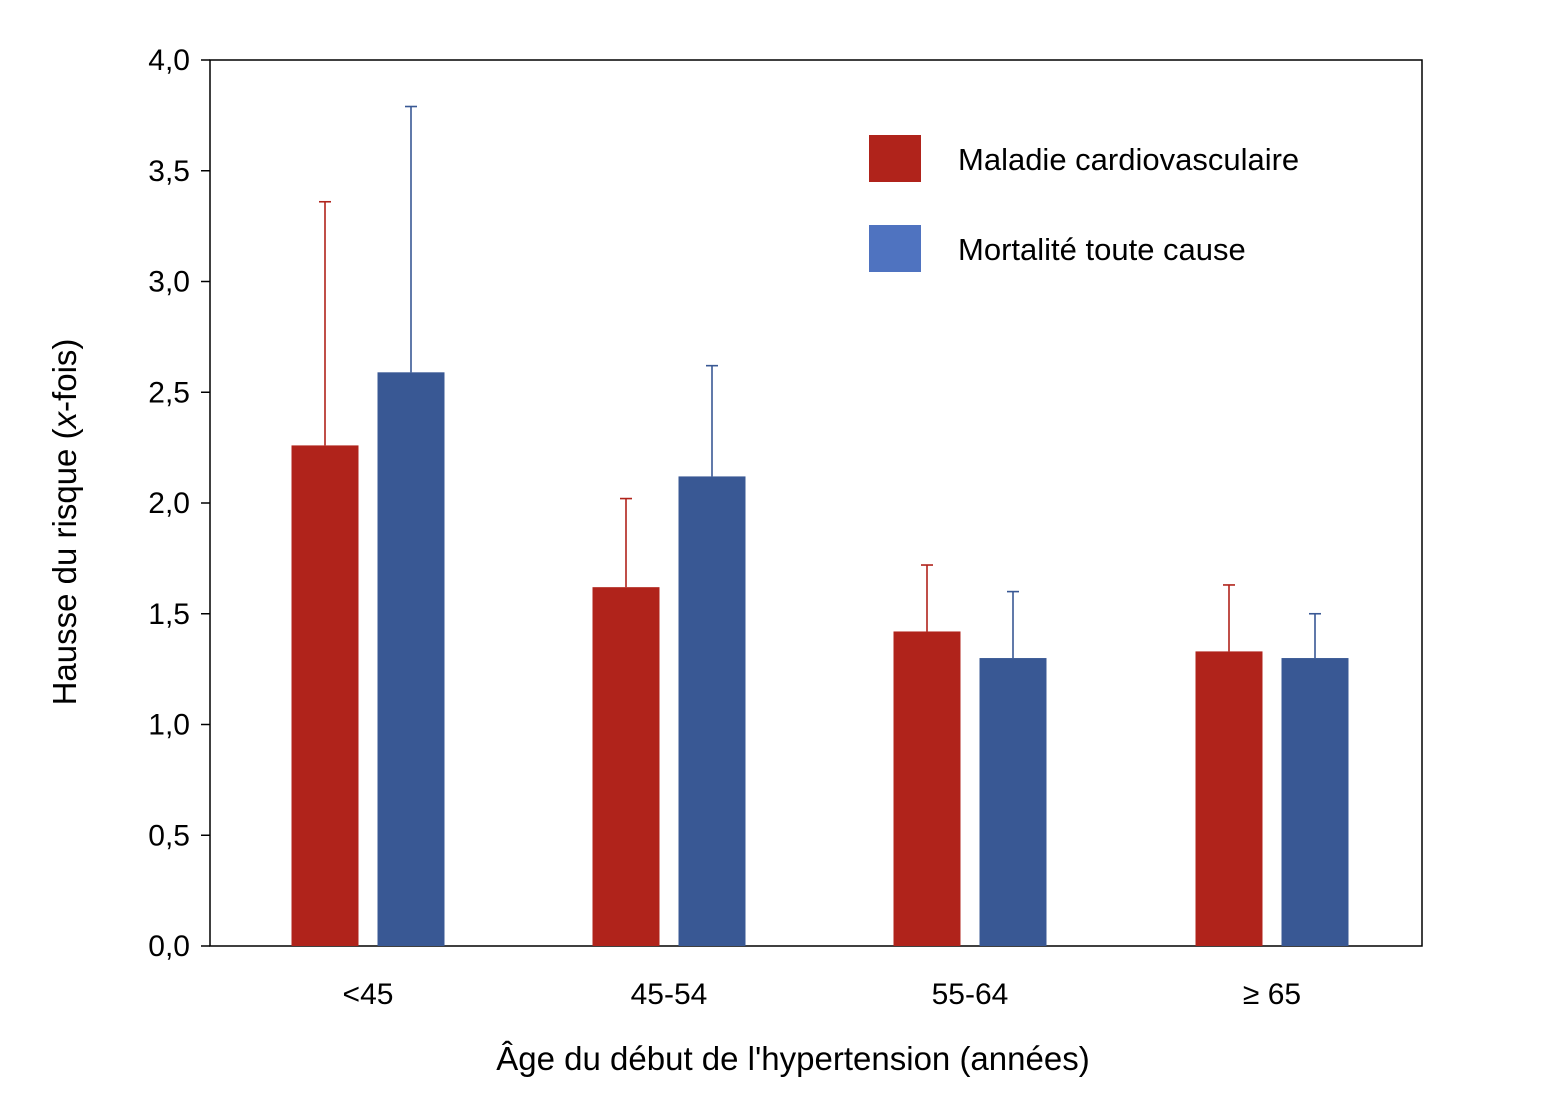 This screenshot has width=1544, height=1118. I want to click on x-tick-label: 45-54, so click(669, 994).